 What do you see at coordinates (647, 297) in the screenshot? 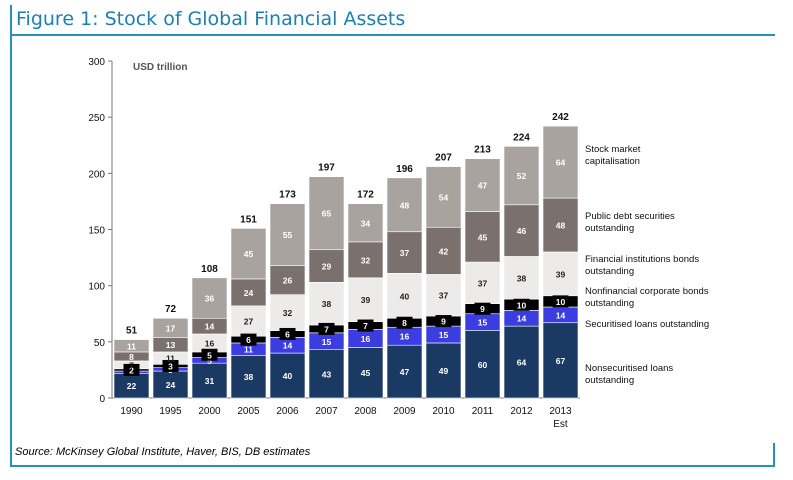
I see `legend-entry: Nonfinancial corporate bonds outstanding` at bounding box center [647, 297].